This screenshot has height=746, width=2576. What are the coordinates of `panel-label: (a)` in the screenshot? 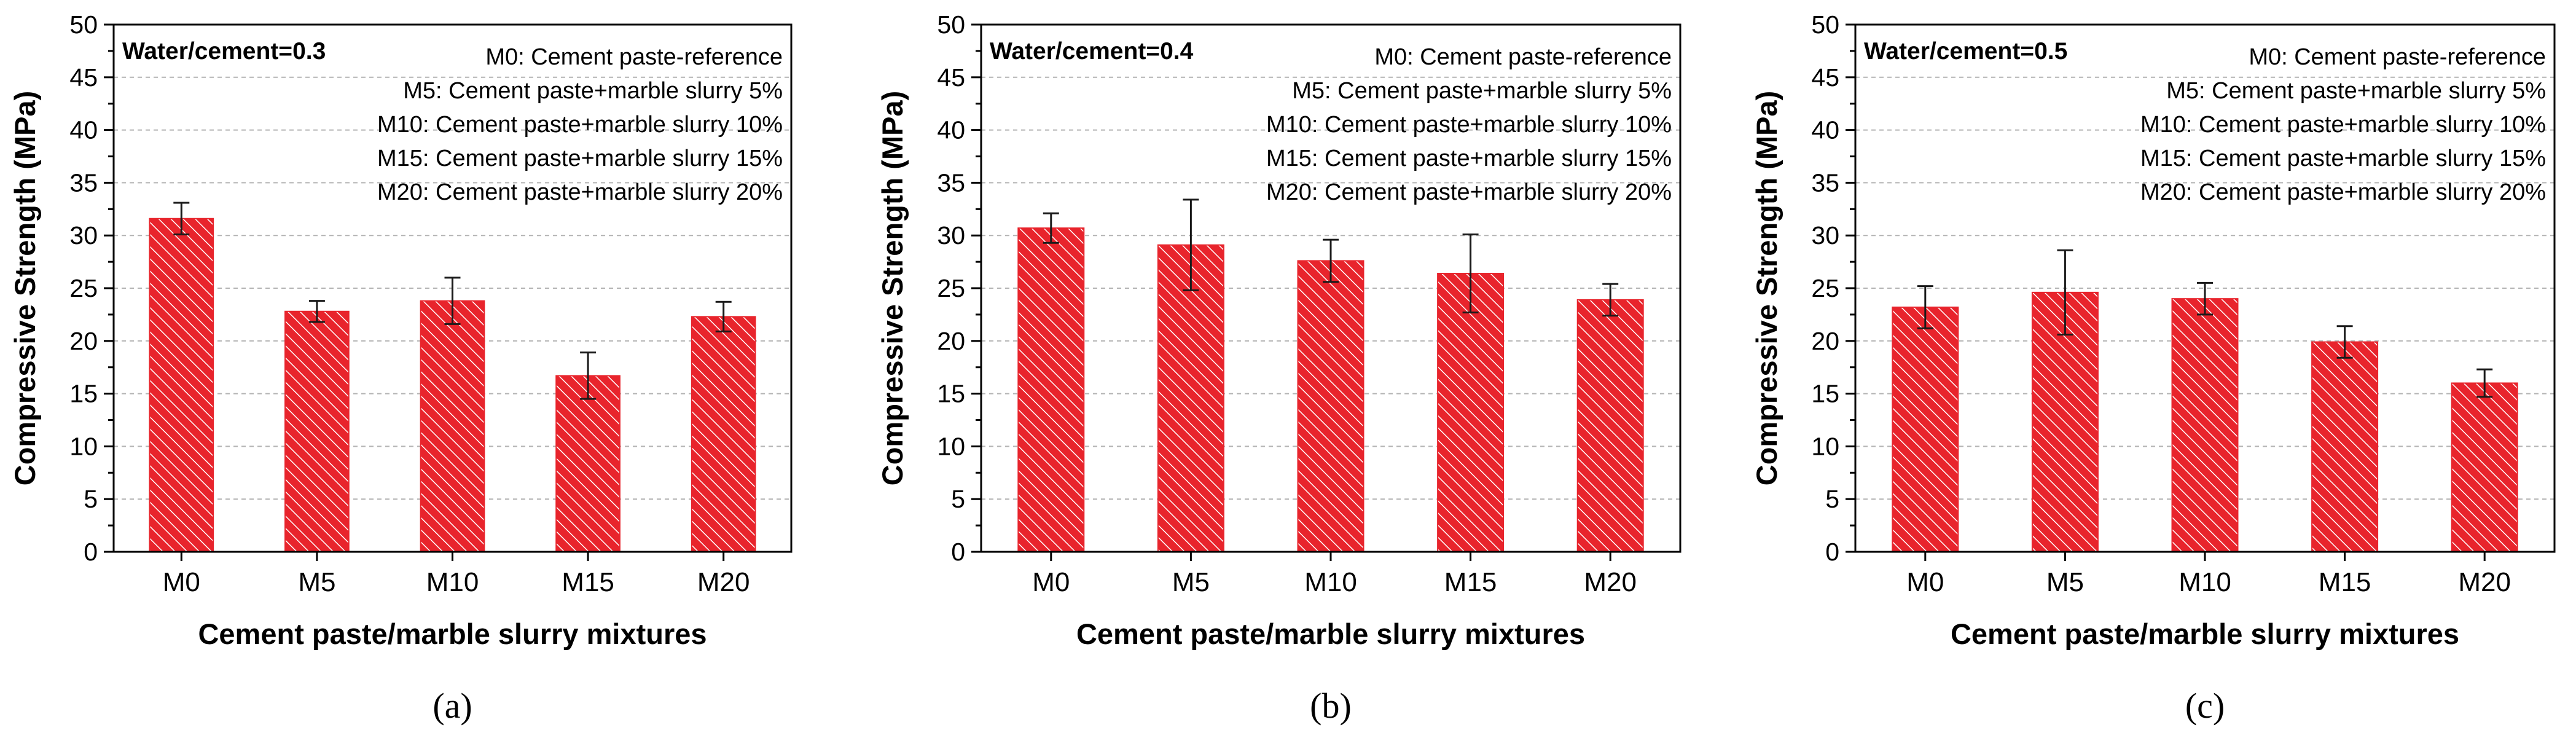 It's located at (452, 706).